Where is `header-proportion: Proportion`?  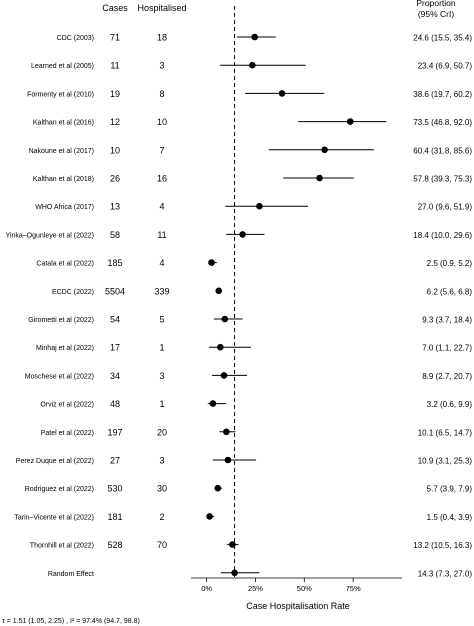 header-proportion: Proportion is located at coordinates (435, 4).